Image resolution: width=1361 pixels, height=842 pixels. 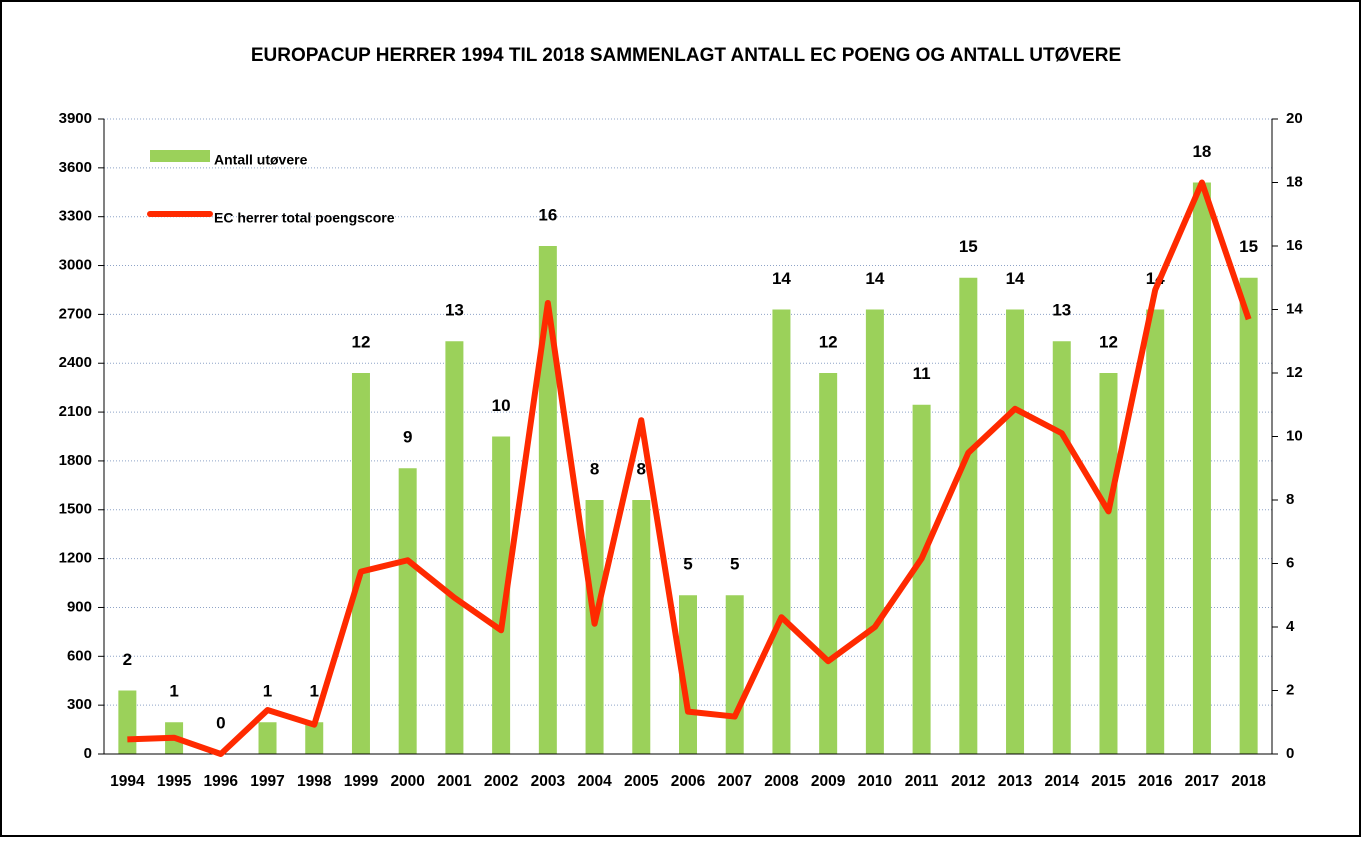 I want to click on data-label: 10, so click(x=501, y=405).